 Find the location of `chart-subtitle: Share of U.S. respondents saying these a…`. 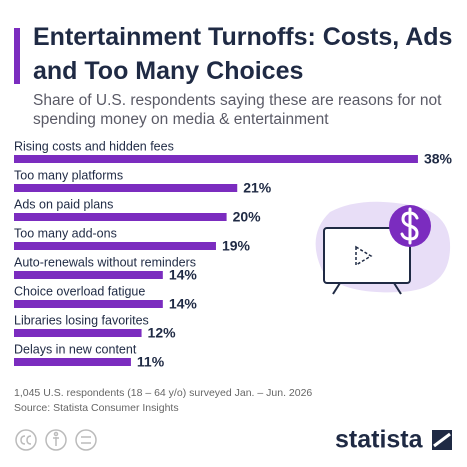

chart-subtitle: Share of U.S. respondents saying these a… is located at coordinates (237, 110).